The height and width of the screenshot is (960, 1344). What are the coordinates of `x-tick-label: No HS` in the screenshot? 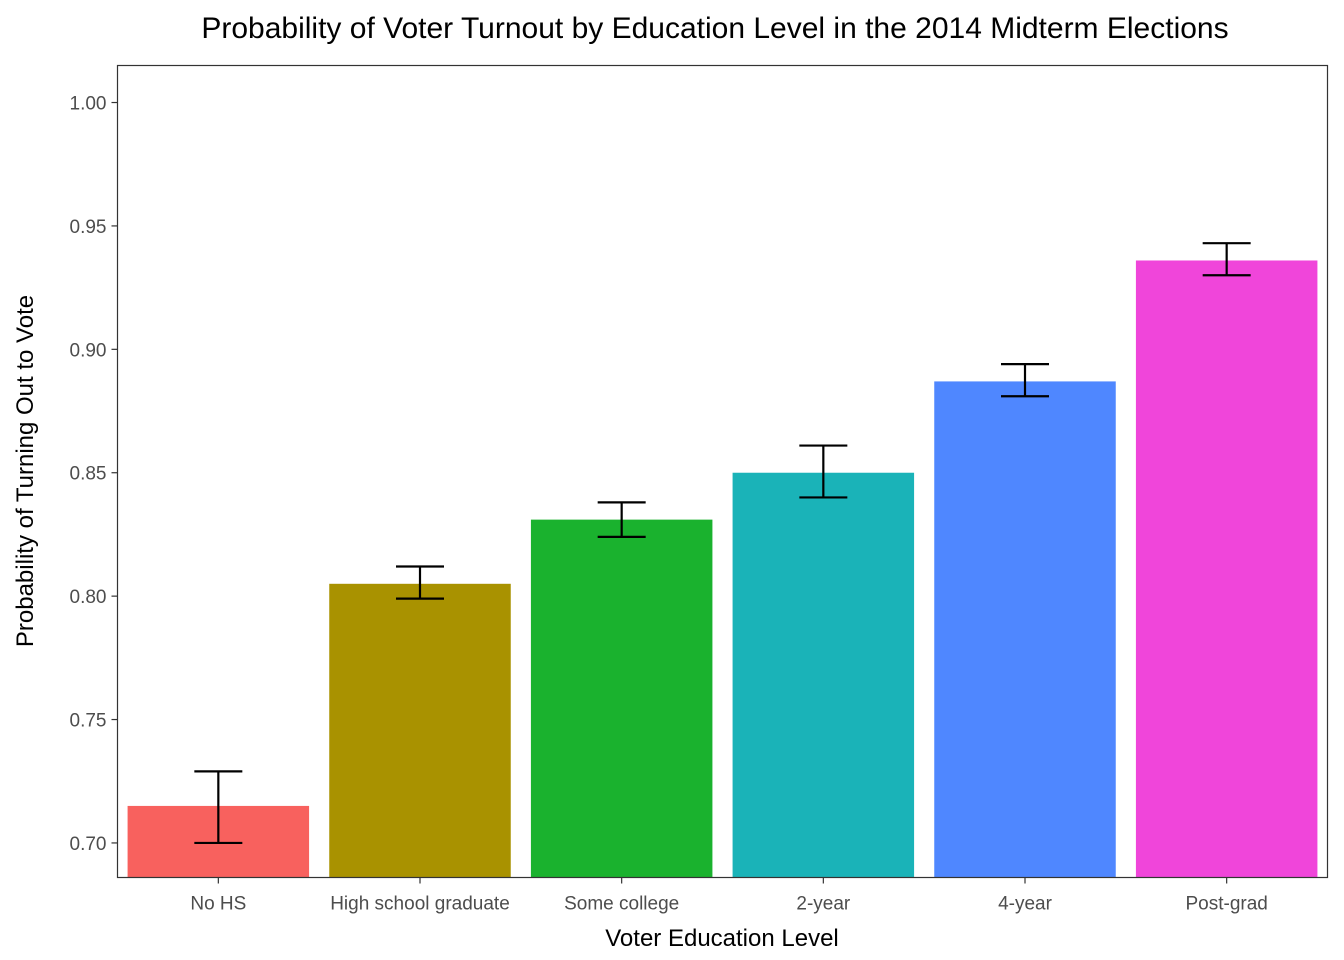 It's located at (218, 904).